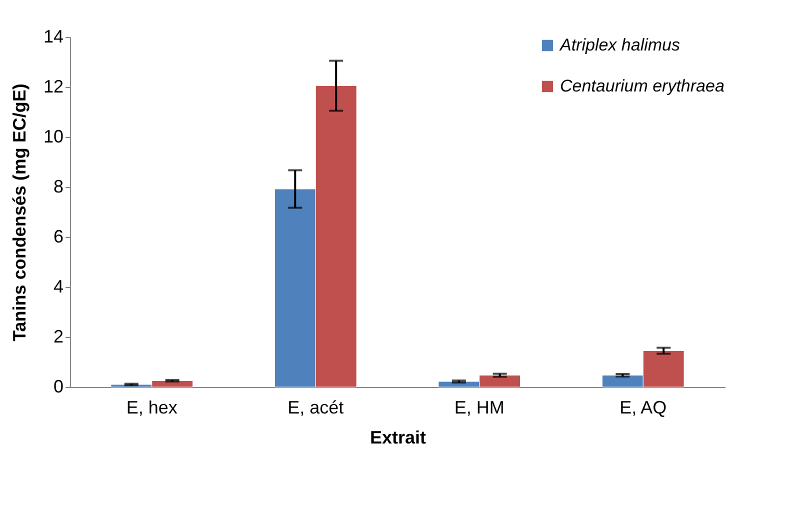 The width and height of the screenshot is (802, 507). I want to click on legend-label: Atriplex halimus, so click(619, 45).